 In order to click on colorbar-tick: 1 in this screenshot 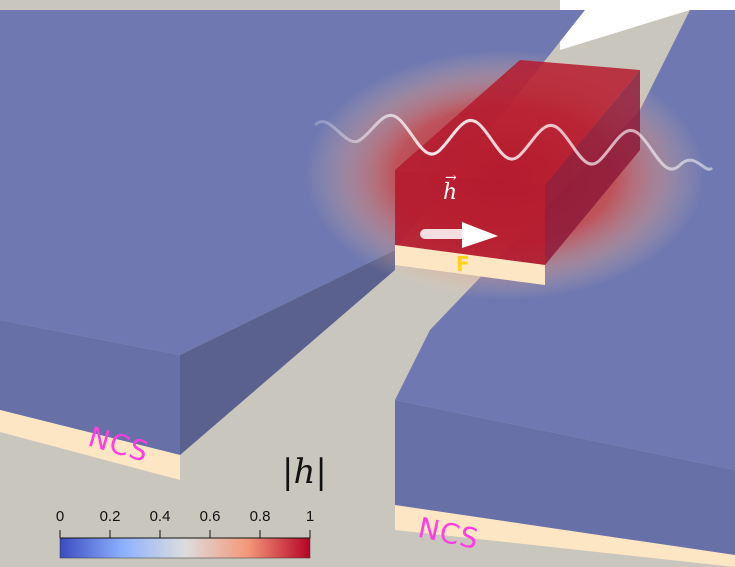, I will do `click(310, 516)`.